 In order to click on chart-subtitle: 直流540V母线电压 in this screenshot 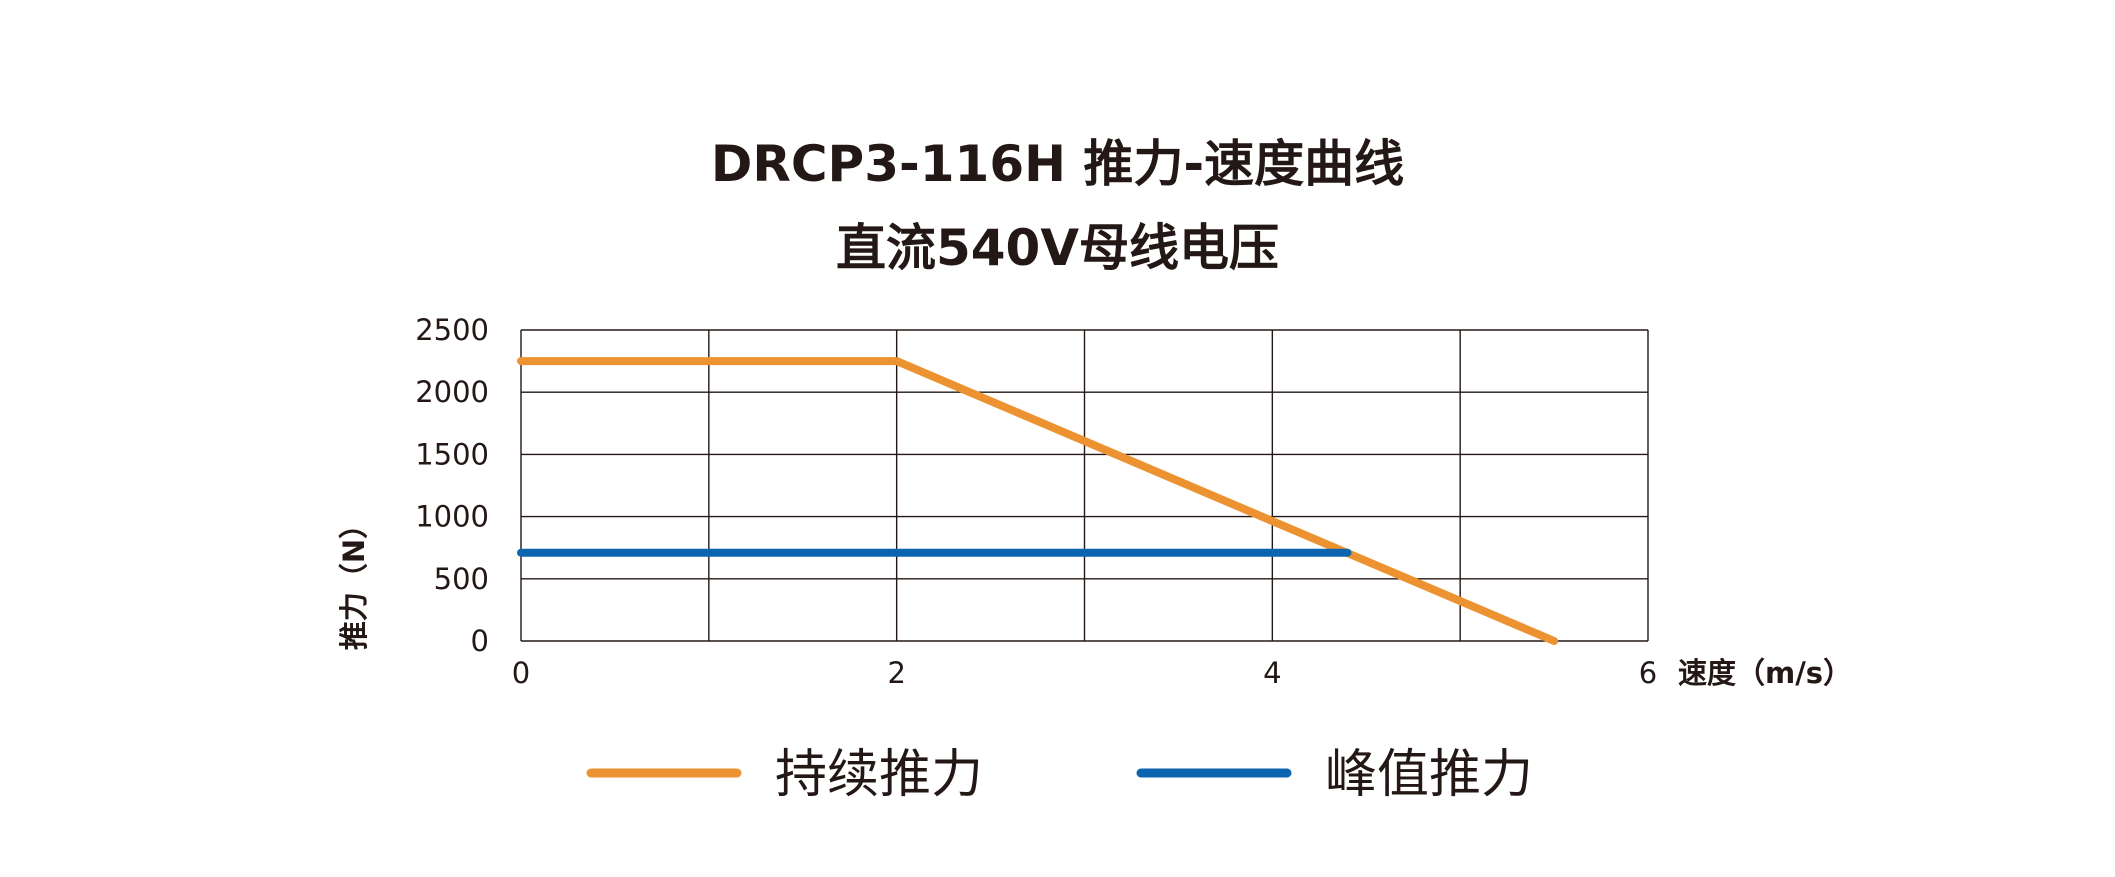, I will do `click(1057, 248)`.